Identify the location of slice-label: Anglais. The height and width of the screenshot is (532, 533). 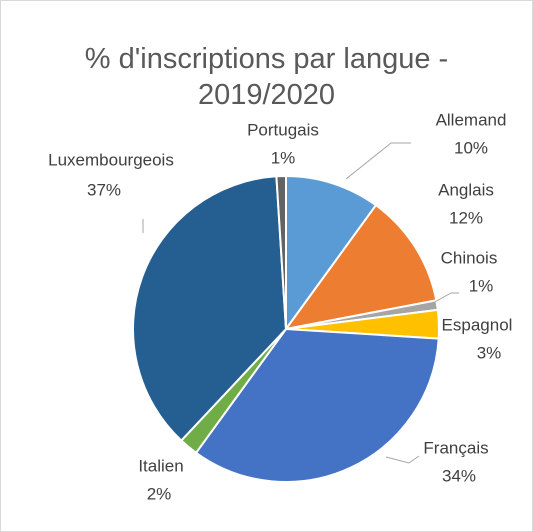
(466, 189).